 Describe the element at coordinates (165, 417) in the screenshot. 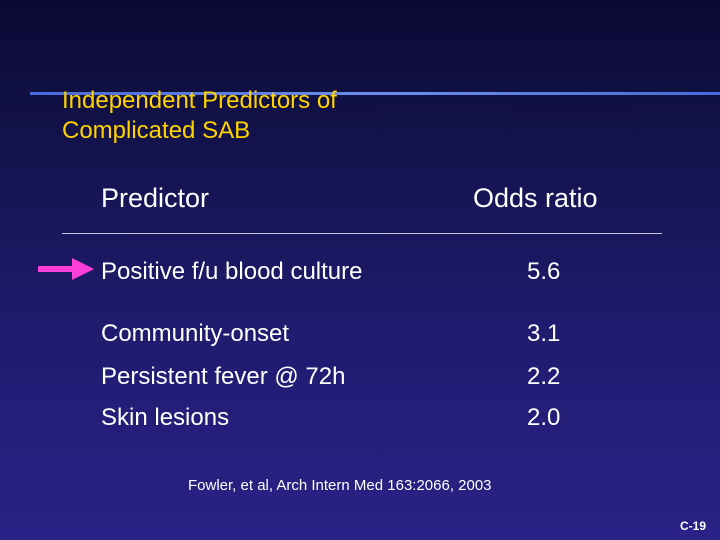

I see `predictor-cell: Skin lesions` at that location.